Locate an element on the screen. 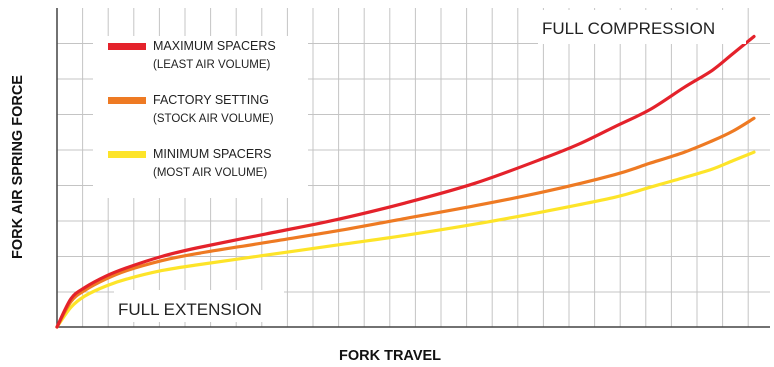 This screenshot has width=774, height=367. full-compression-box is located at coordinates (642, 27).